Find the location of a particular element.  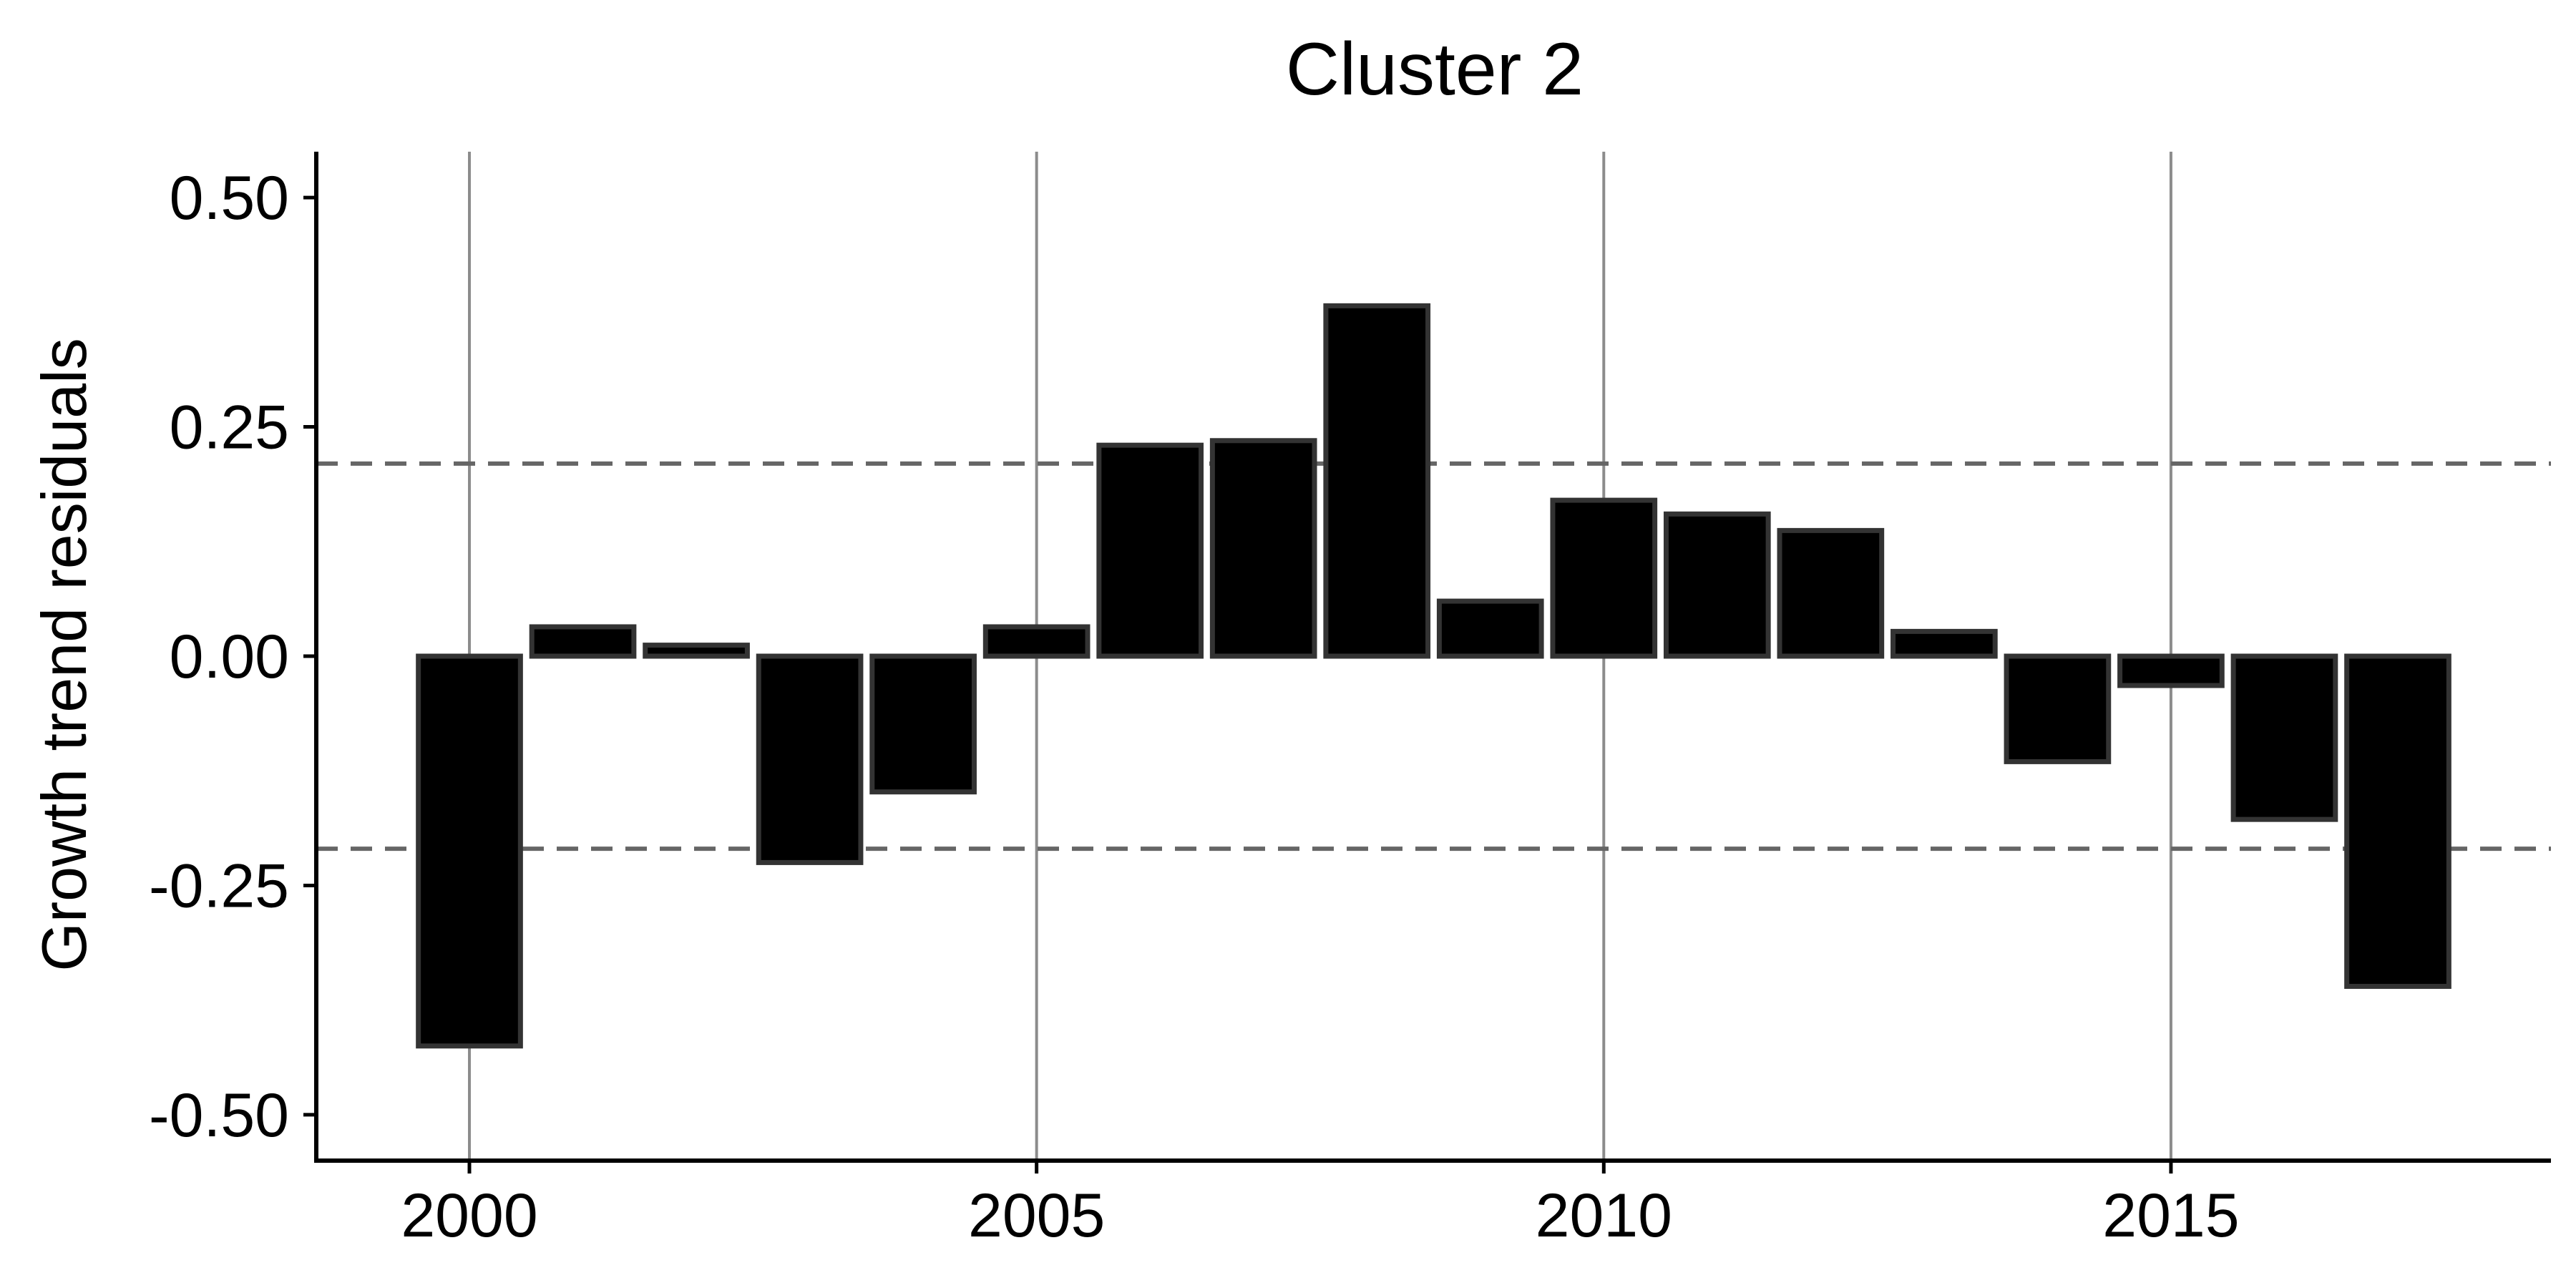

bar-2001 is located at coordinates (583, 641).